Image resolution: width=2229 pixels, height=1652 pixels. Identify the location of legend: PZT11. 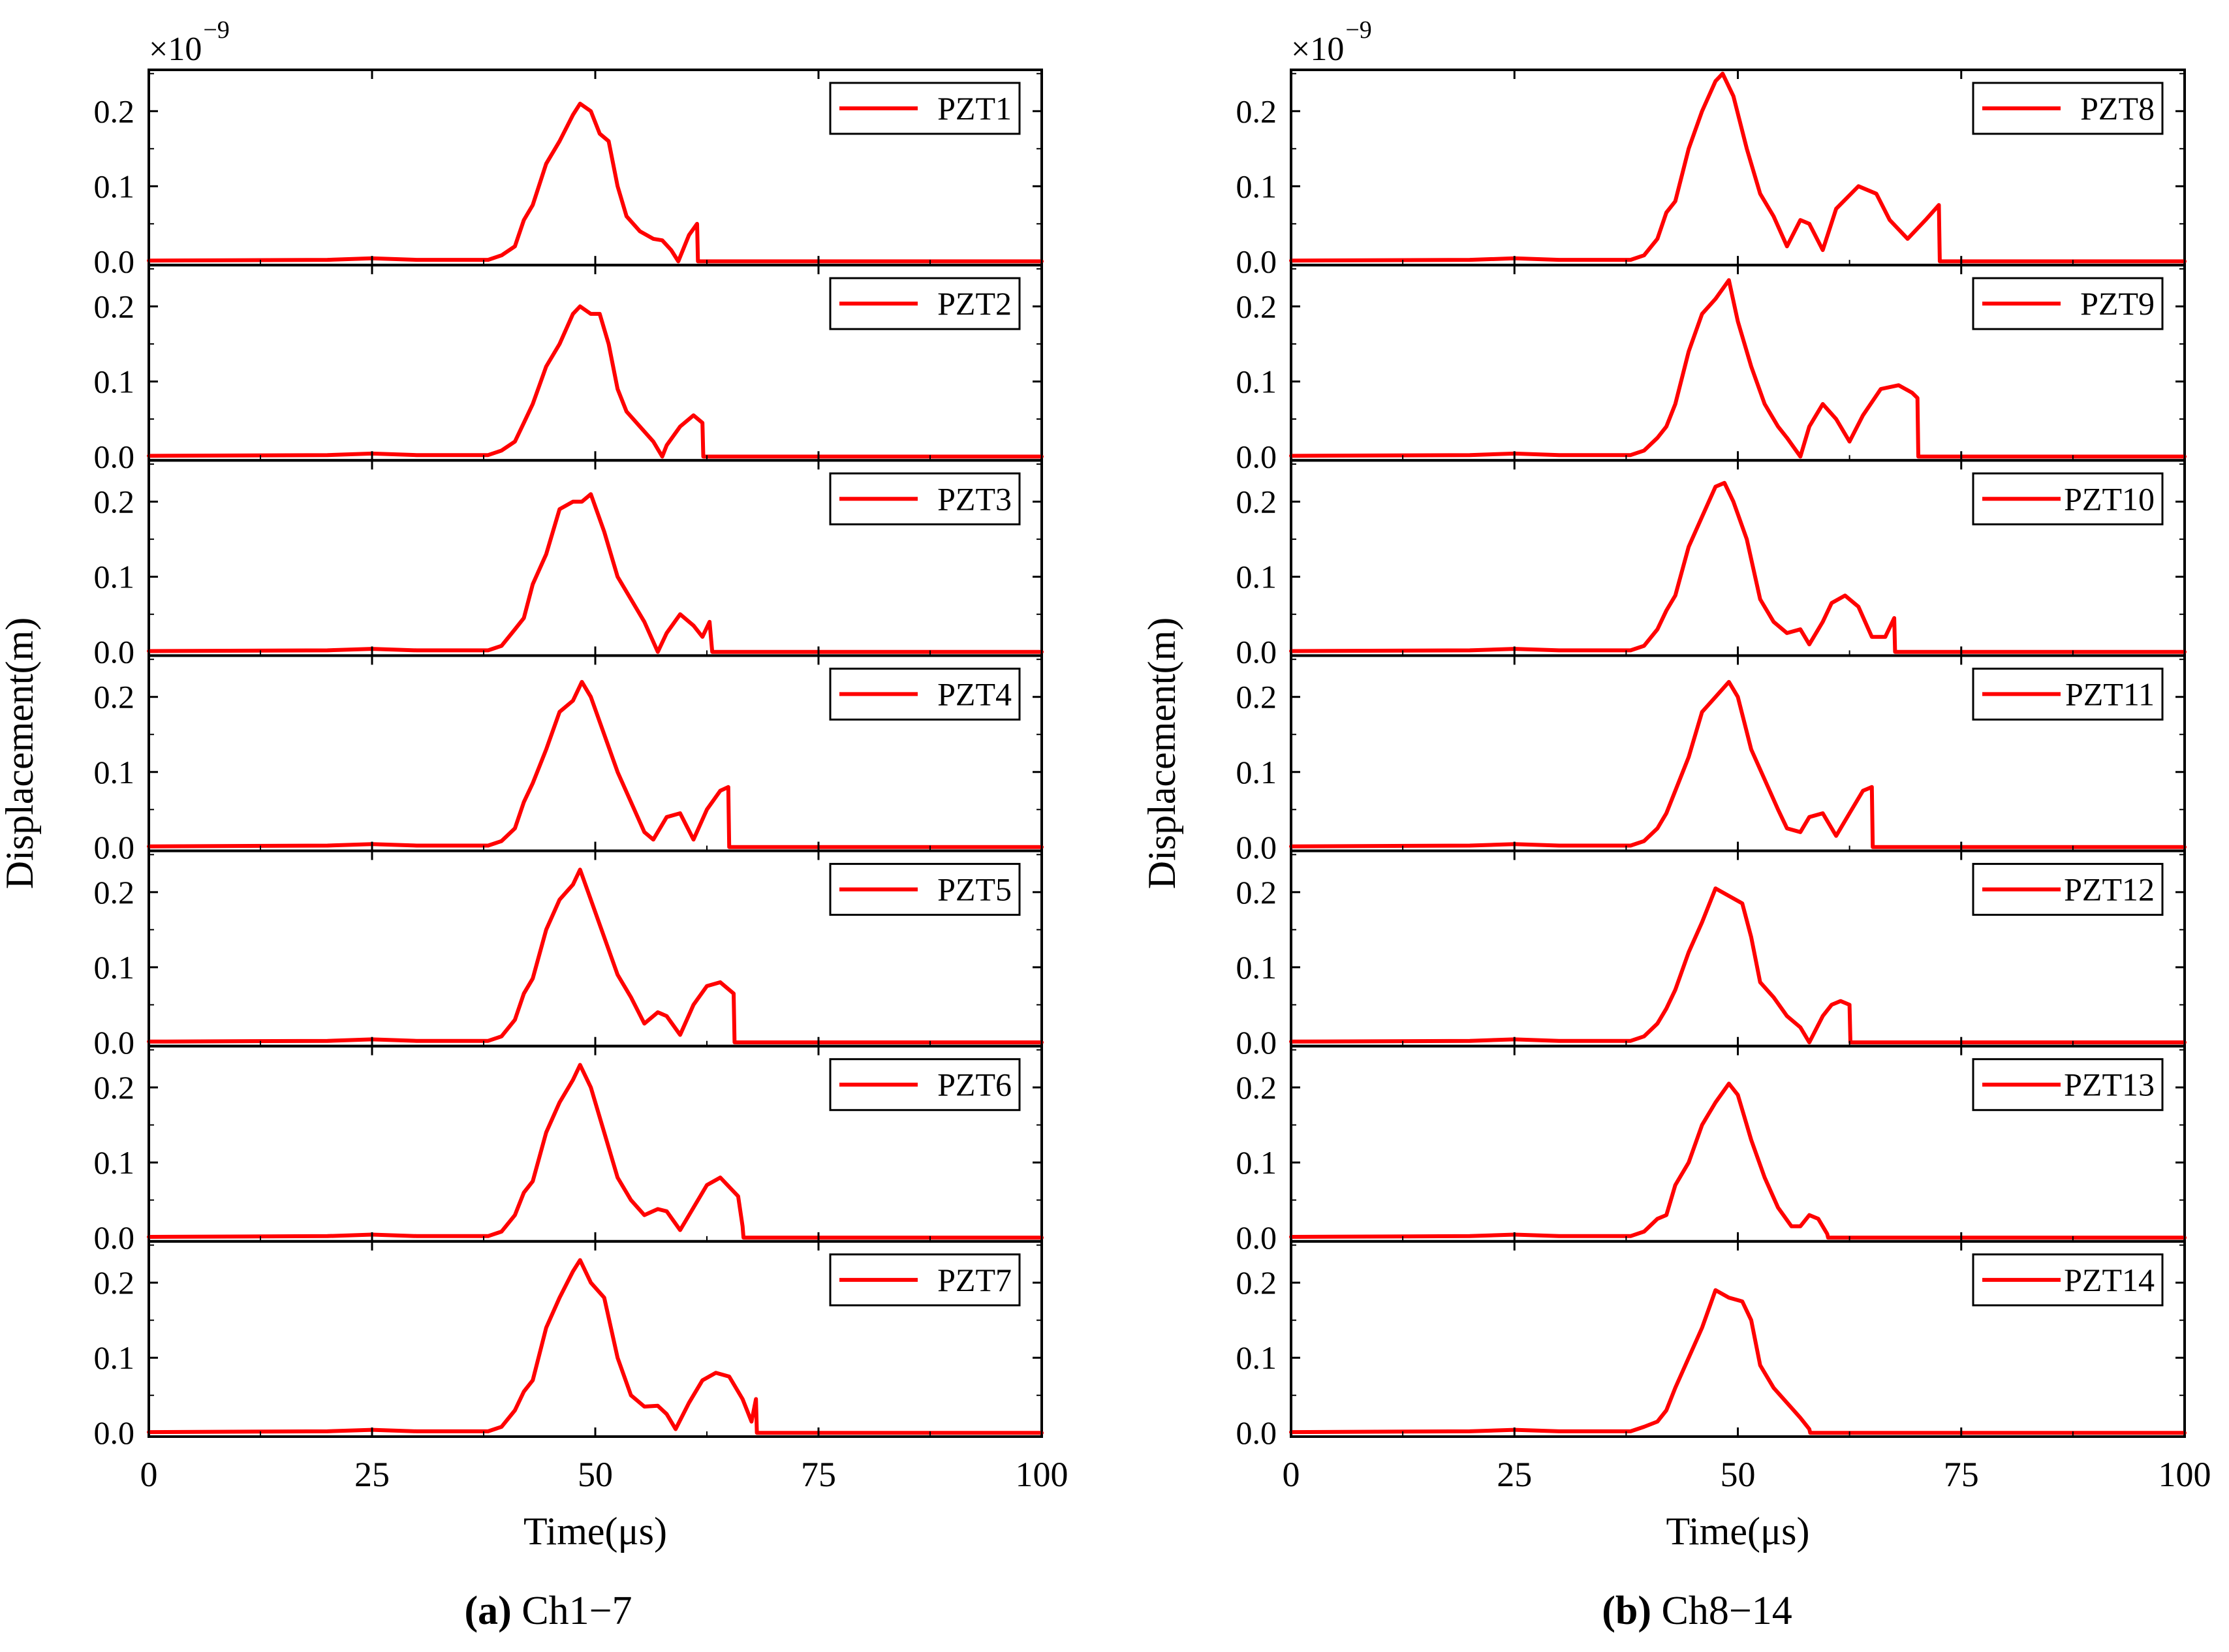
(2068, 694).